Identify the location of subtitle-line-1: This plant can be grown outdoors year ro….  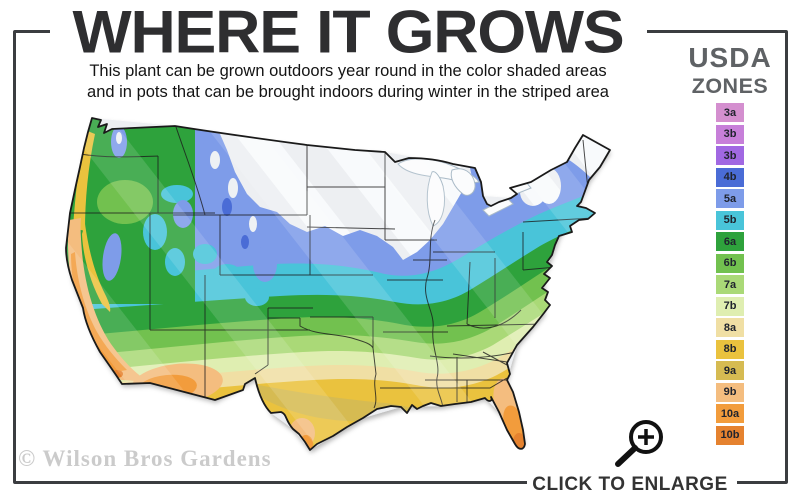
(348, 71).